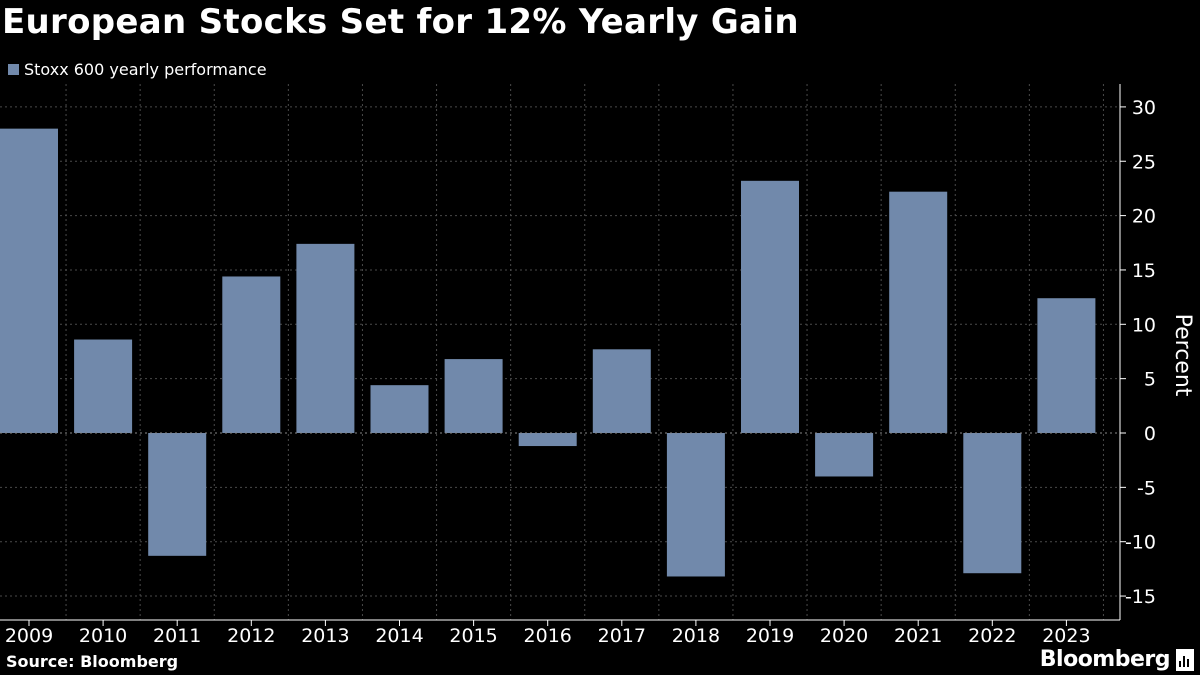 The width and height of the screenshot is (1200, 675). I want to click on x-tick-label: 2014, so click(399, 636).